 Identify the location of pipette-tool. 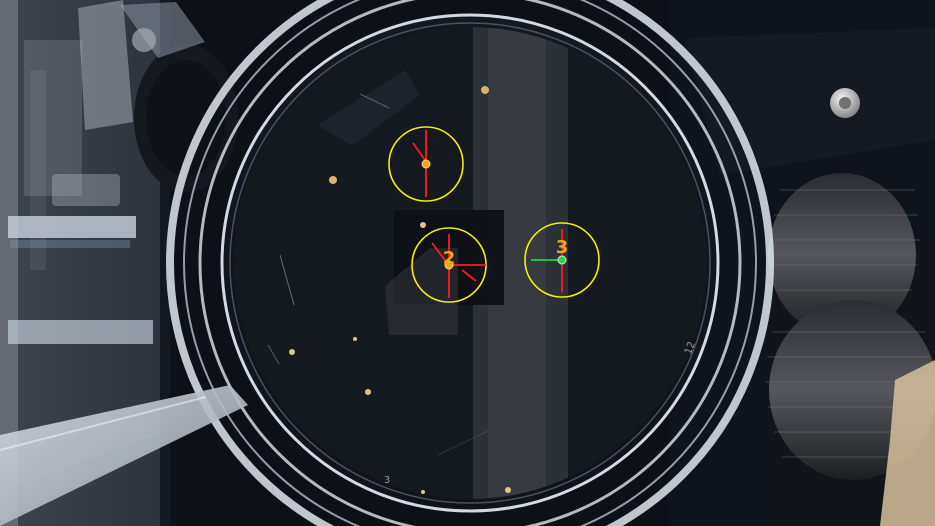
(124, 455).